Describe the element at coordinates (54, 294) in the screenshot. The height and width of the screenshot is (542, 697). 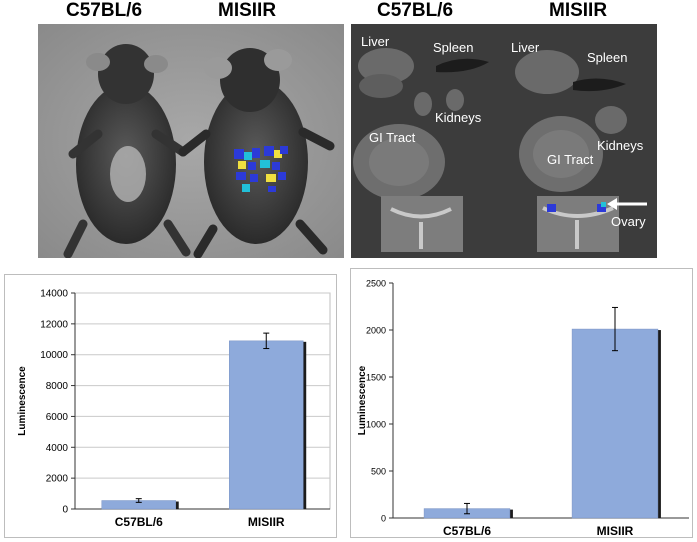
I see `y-tick-label: 14000` at that location.